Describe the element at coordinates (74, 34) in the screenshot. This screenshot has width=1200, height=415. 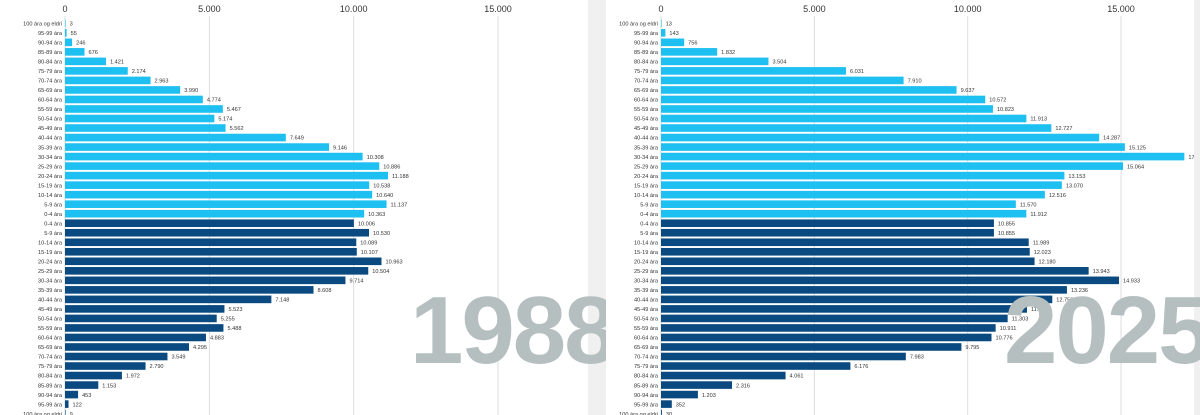
I see `chart-1988-value-label: 55` at that location.